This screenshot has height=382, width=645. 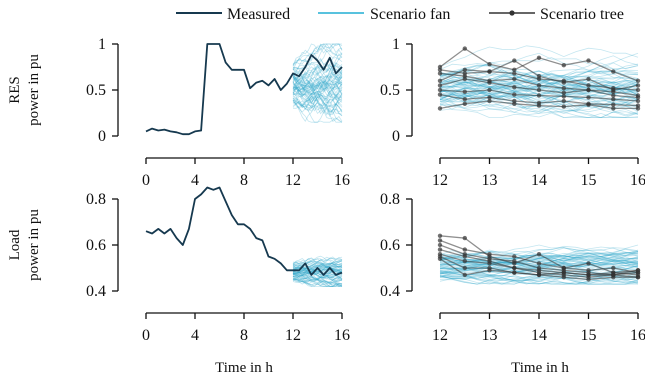 I want to click on measured-line, so click(x=244, y=231).